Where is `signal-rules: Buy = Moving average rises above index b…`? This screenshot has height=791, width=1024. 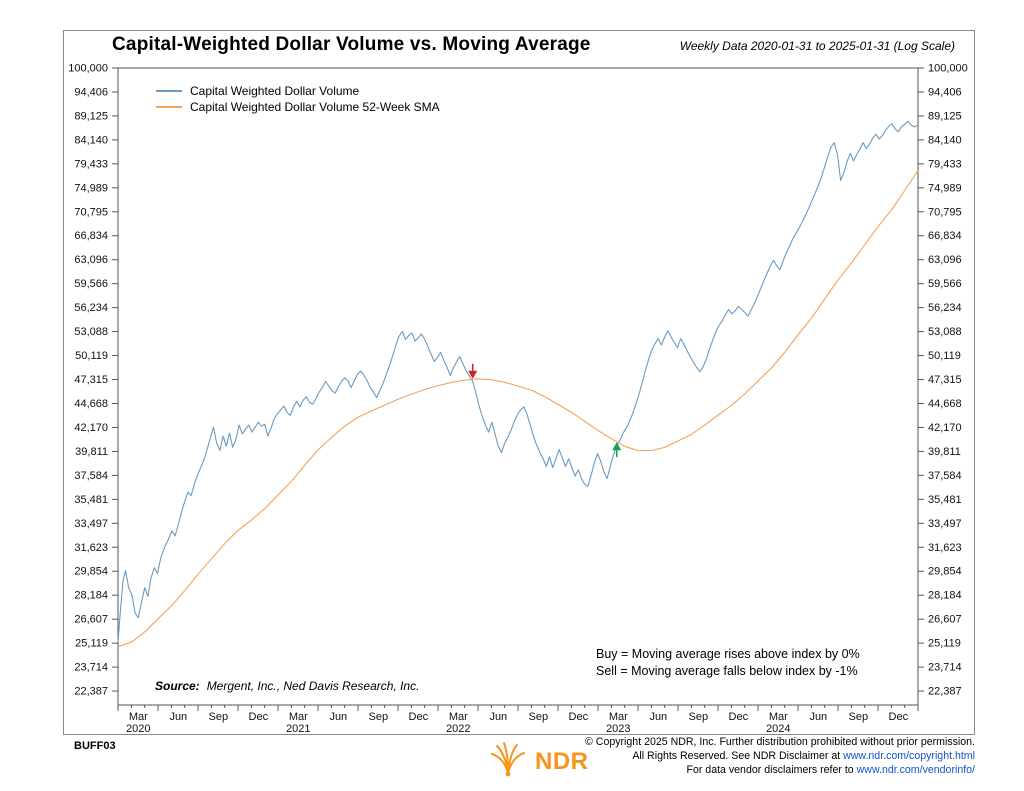
signal-rules: Buy = Moving average rises above index b… is located at coordinates (728, 663).